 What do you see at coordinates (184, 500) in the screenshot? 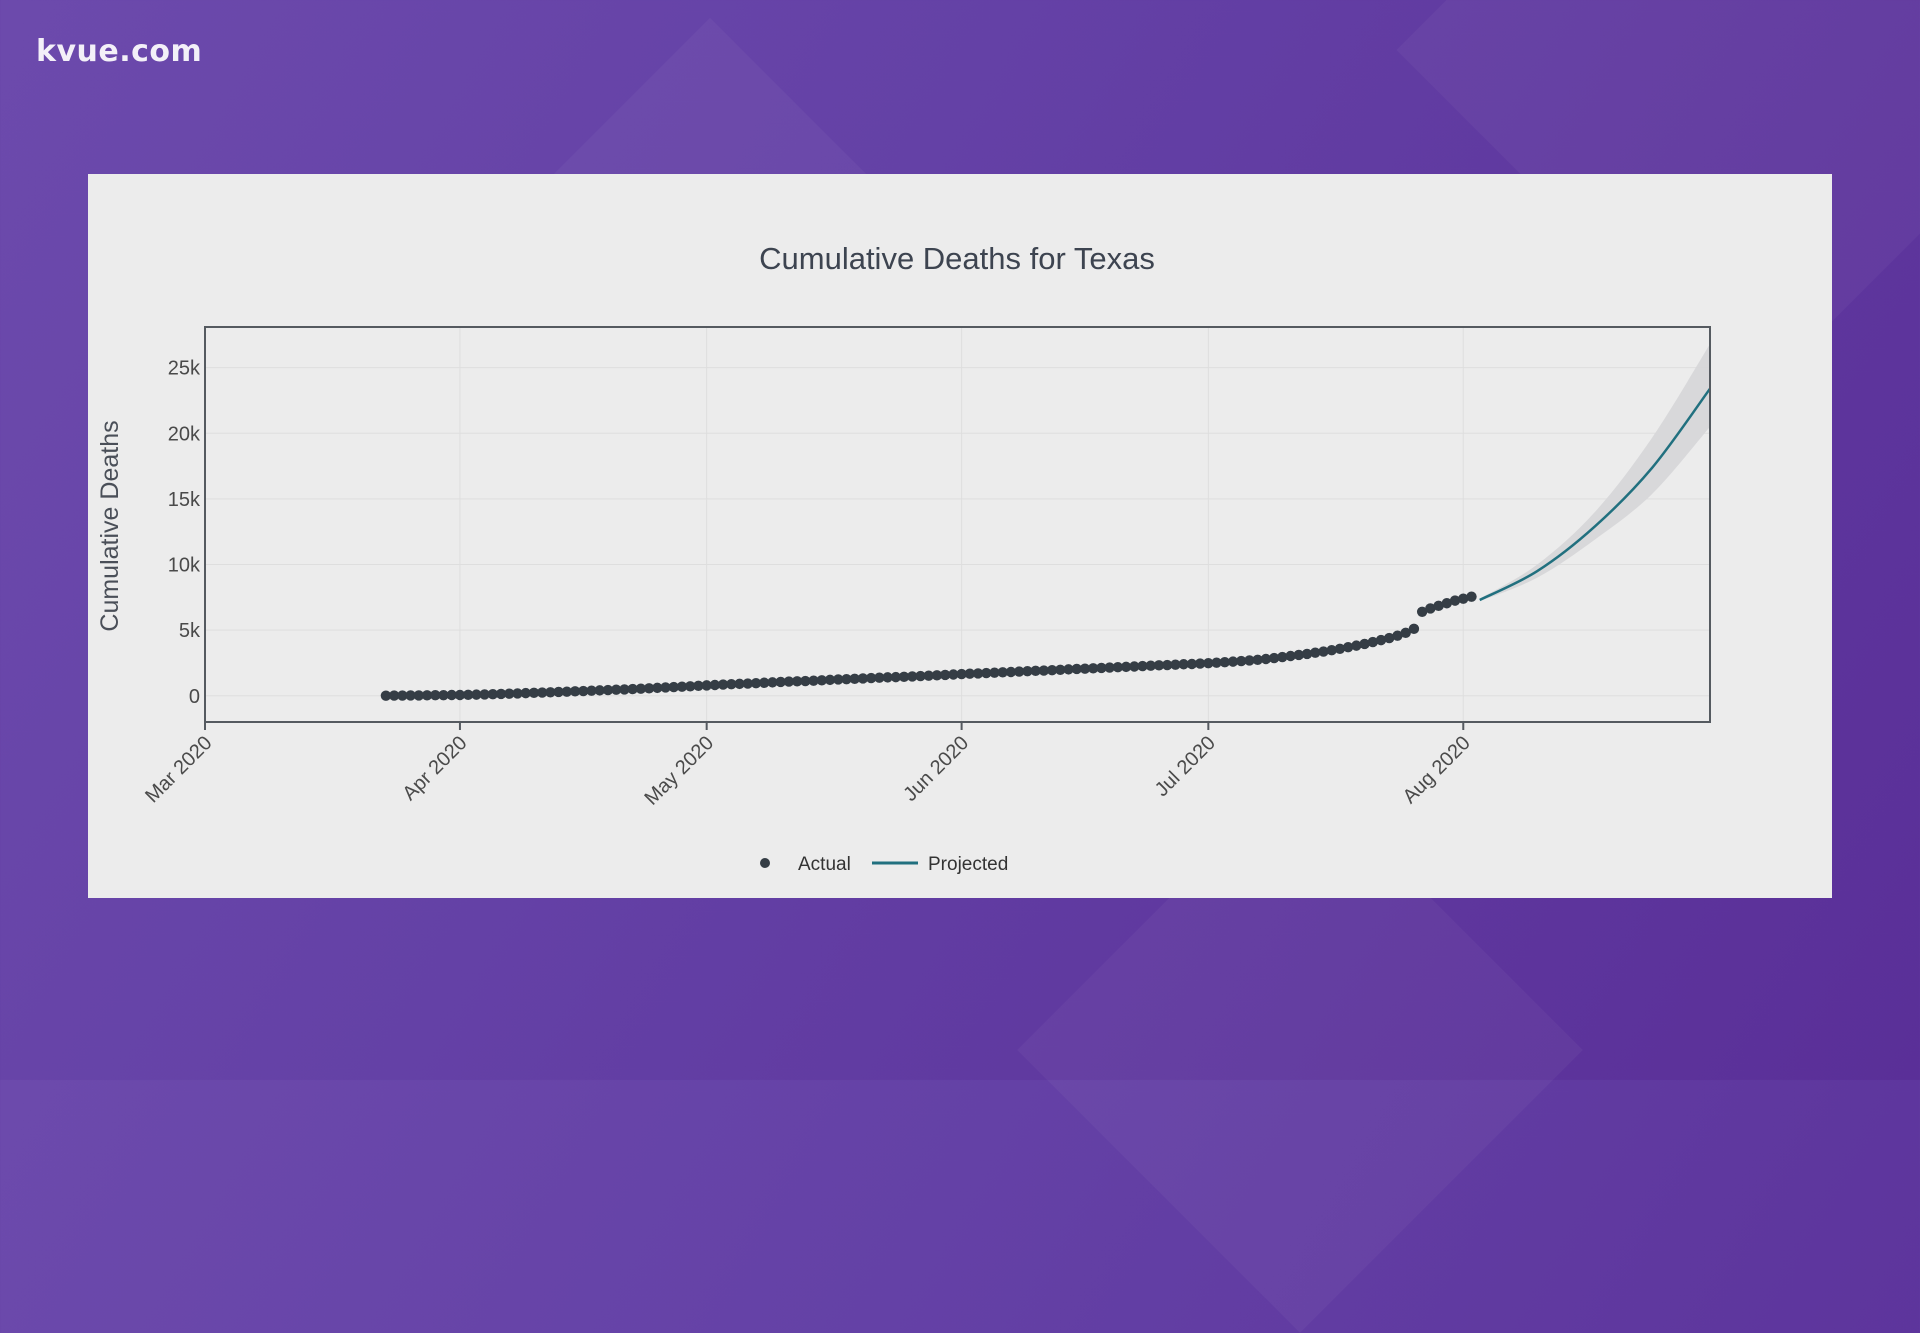
I see `y-tick-label: 15k` at bounding box center [184, 500].